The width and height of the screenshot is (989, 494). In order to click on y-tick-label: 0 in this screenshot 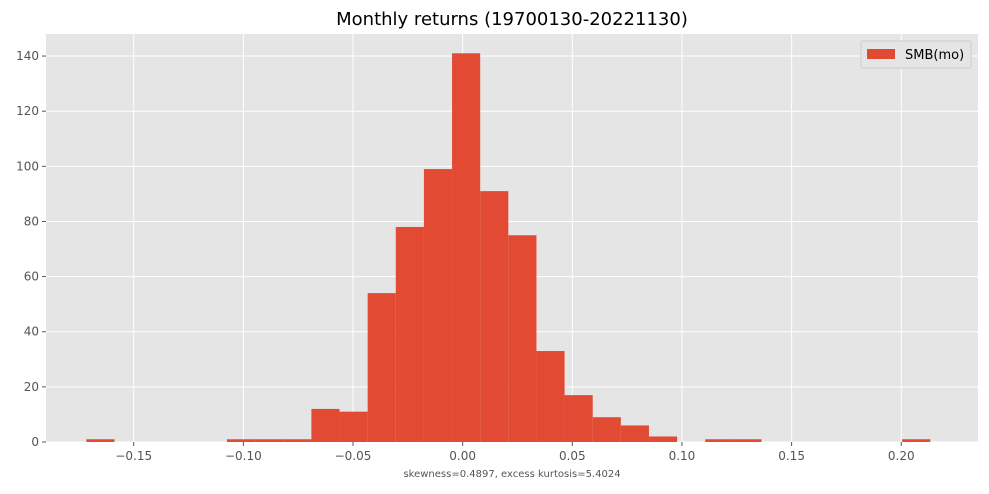, I will do `click(35, 442)`.